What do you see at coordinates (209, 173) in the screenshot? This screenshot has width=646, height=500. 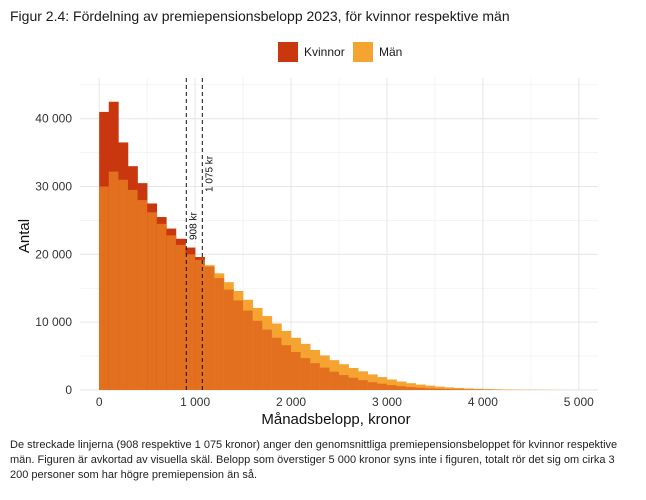 I see `mean-line-label: 1 075 kr` at bounding box center [209, 173].